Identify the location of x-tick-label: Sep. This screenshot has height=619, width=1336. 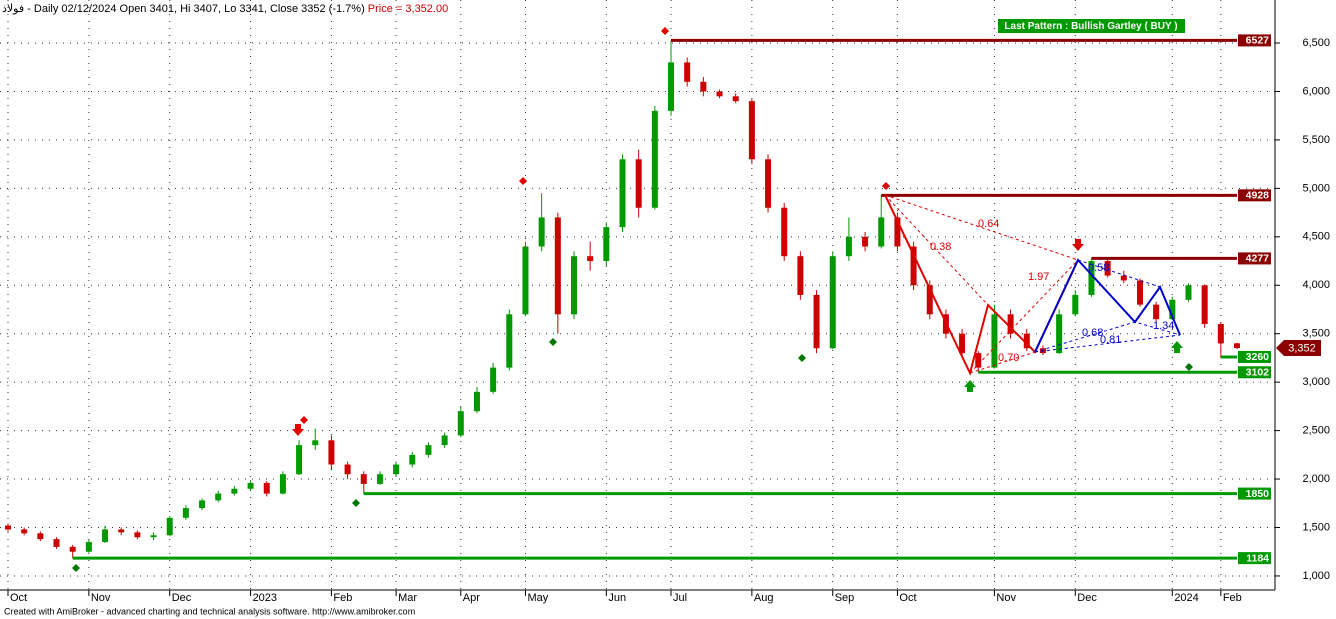
(845, 598).